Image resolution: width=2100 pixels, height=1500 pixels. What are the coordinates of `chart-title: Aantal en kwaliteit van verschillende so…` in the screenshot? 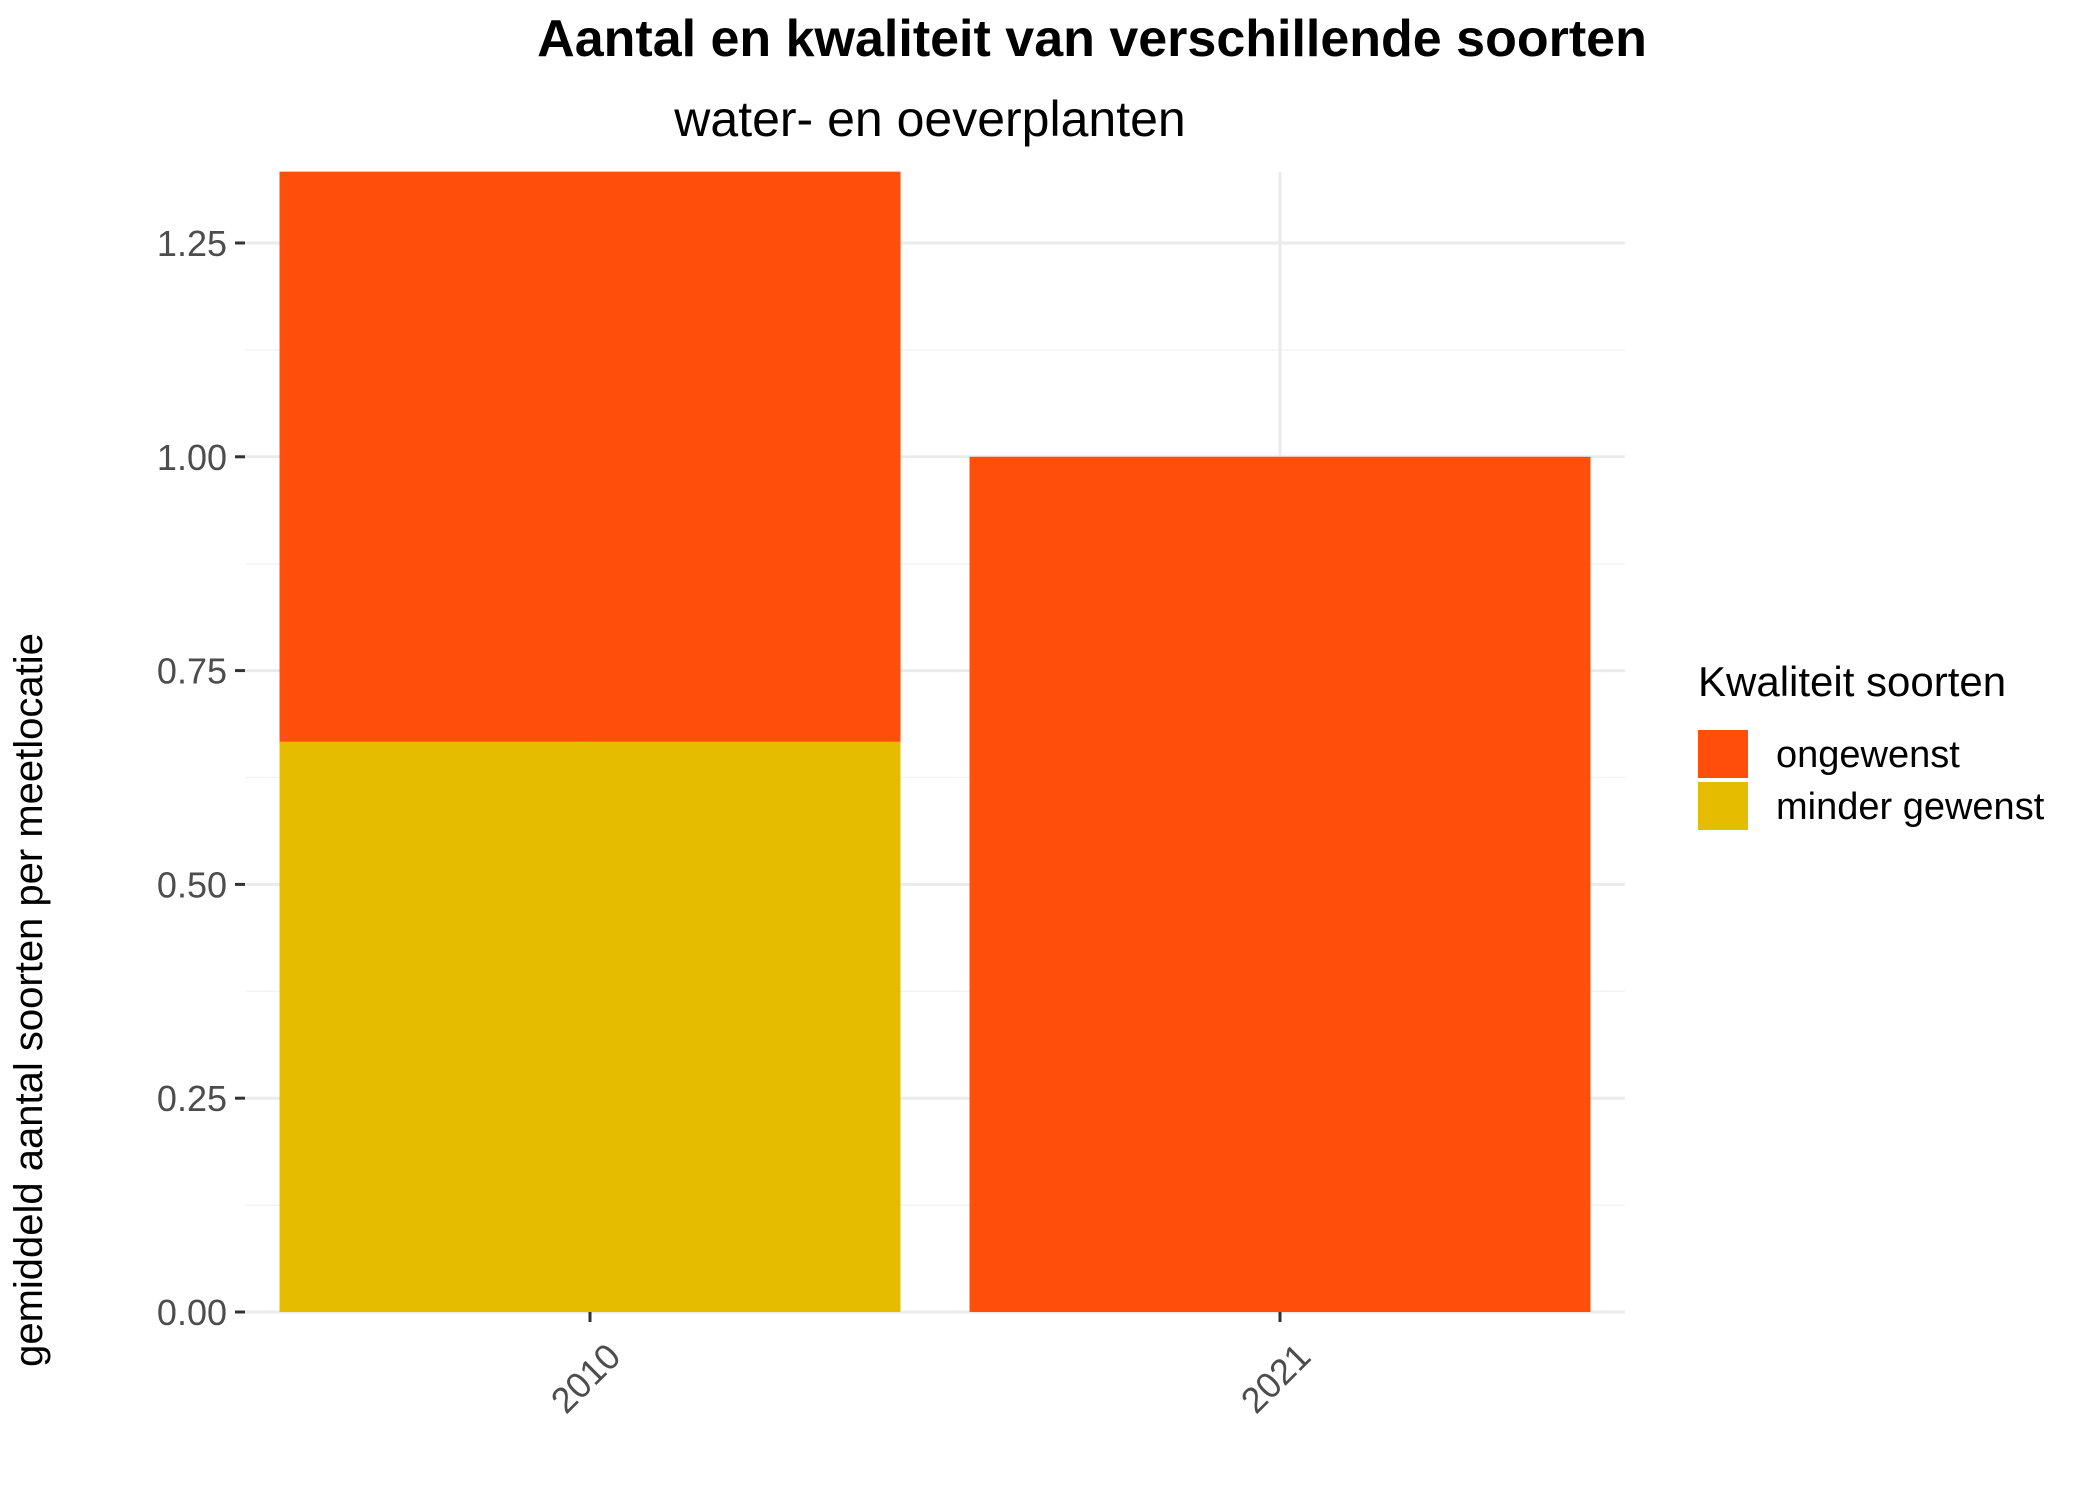 It's located at (1092, 39).